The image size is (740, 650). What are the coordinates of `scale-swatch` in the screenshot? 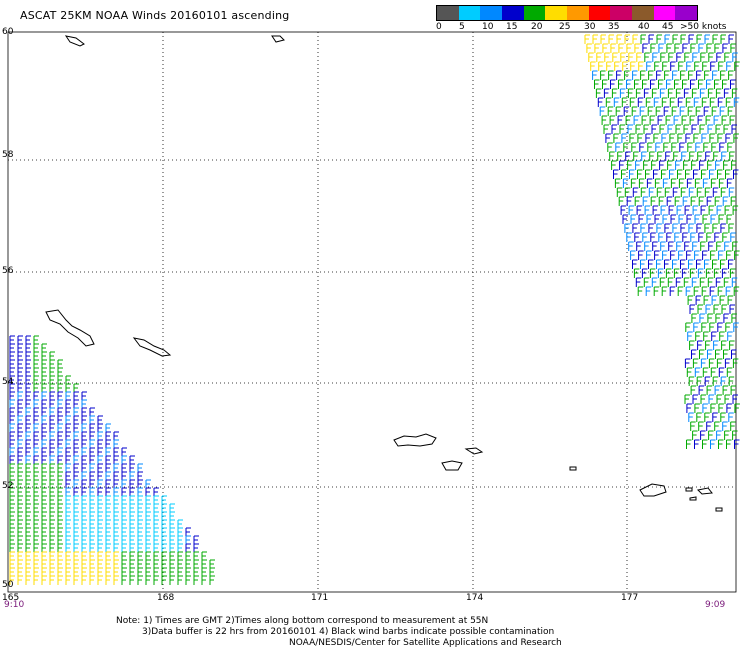 It's located at (513, 13).